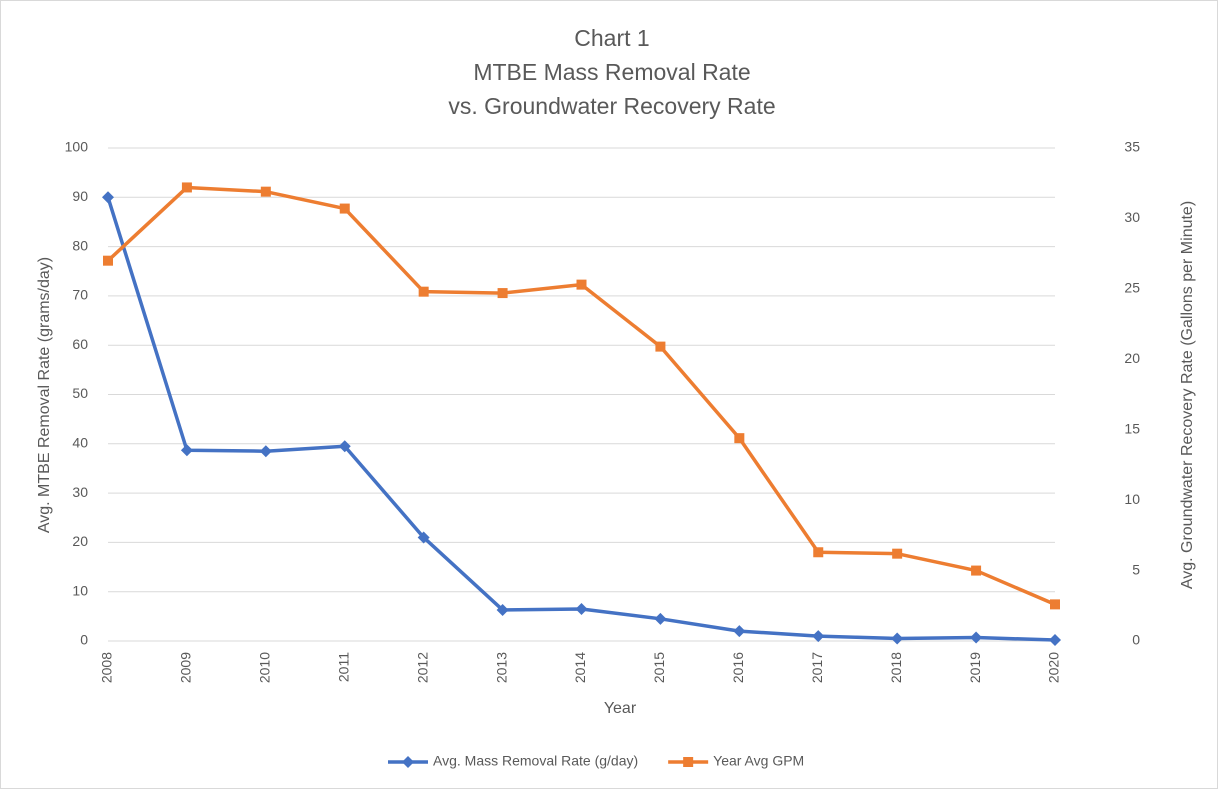  What do you see at coordinates (343, 667) in the screenshot?
I see `x-tick-label: 2011` at bounding box center [343, 667].